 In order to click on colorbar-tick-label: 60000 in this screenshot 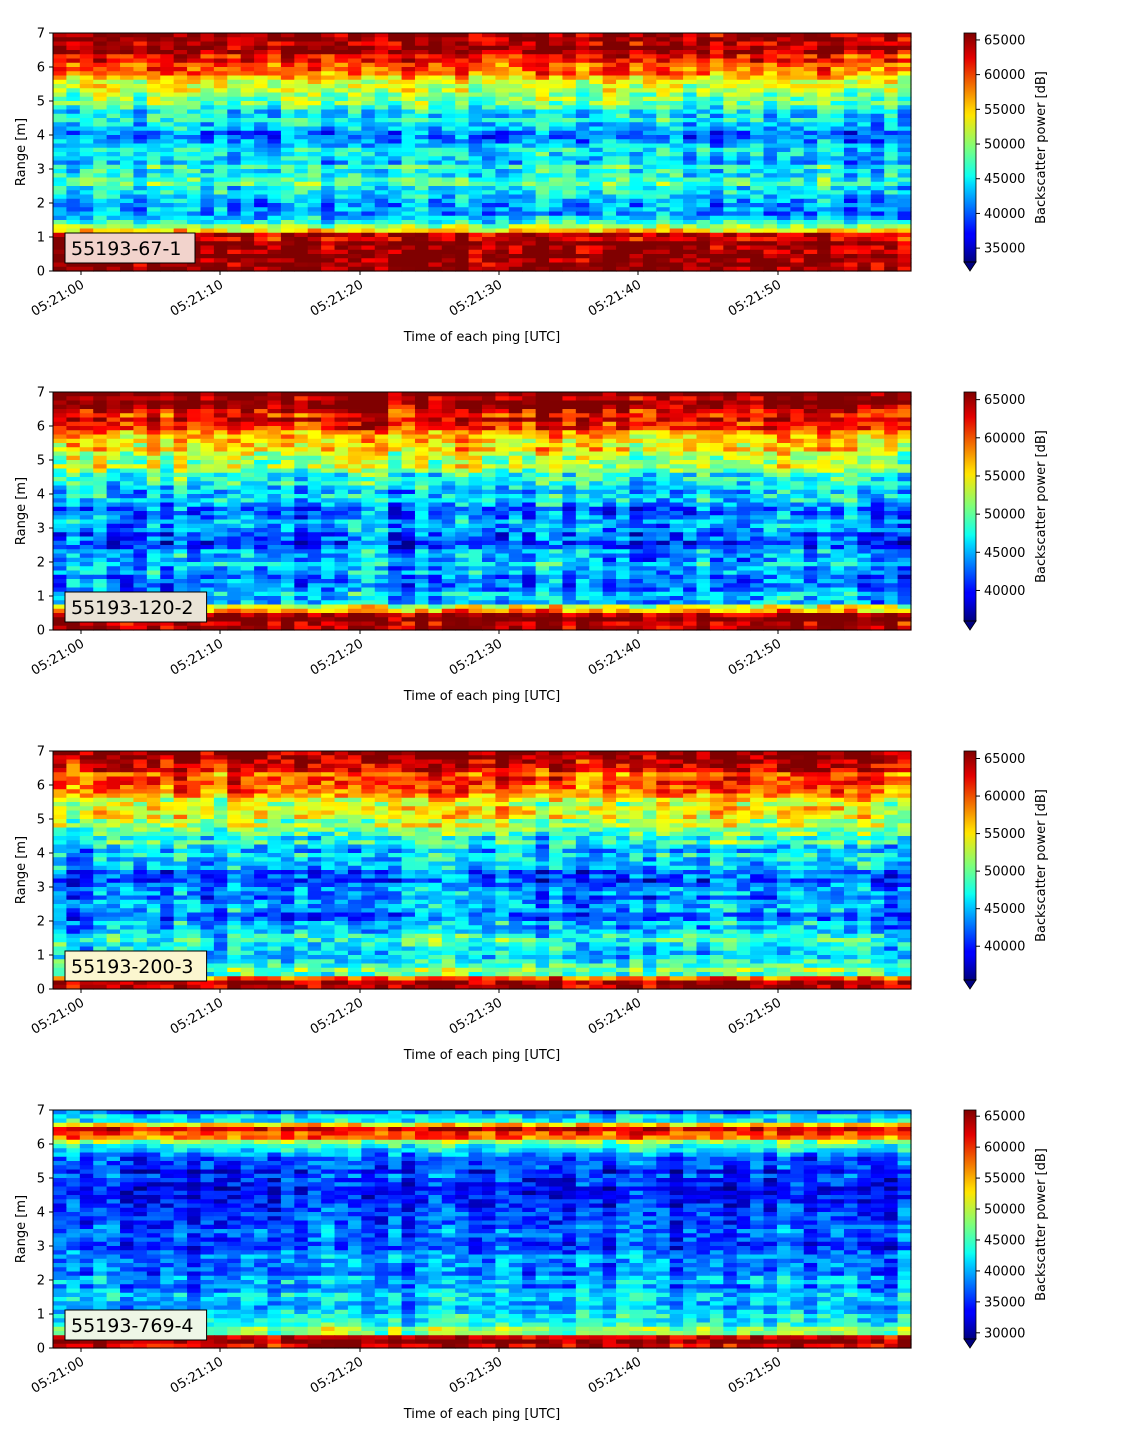, I will do `click(1004, 75)`.